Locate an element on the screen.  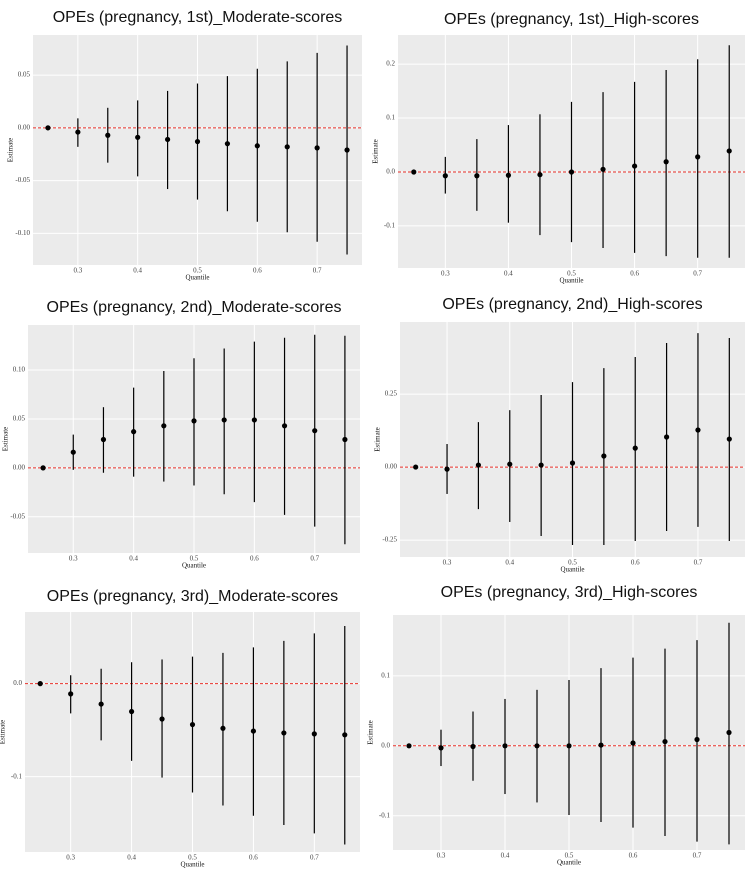
chart-title: OPEs (pregnancy, 2nd)_Moderate-scores is located at coordinates (194, 307).